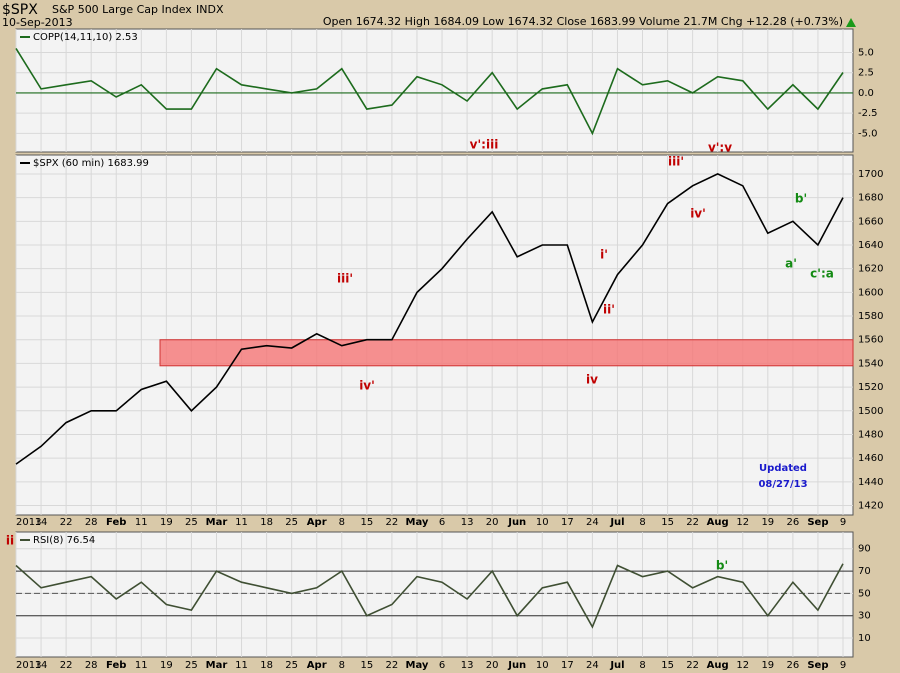  I want to click on x-tick-label: 24, so click(592, 522).